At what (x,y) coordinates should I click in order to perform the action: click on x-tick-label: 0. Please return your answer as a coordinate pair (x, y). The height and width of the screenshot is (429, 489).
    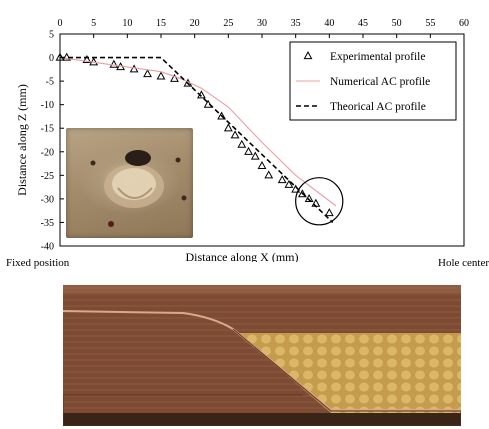
    Looking at the image, I should click on (60, 23).